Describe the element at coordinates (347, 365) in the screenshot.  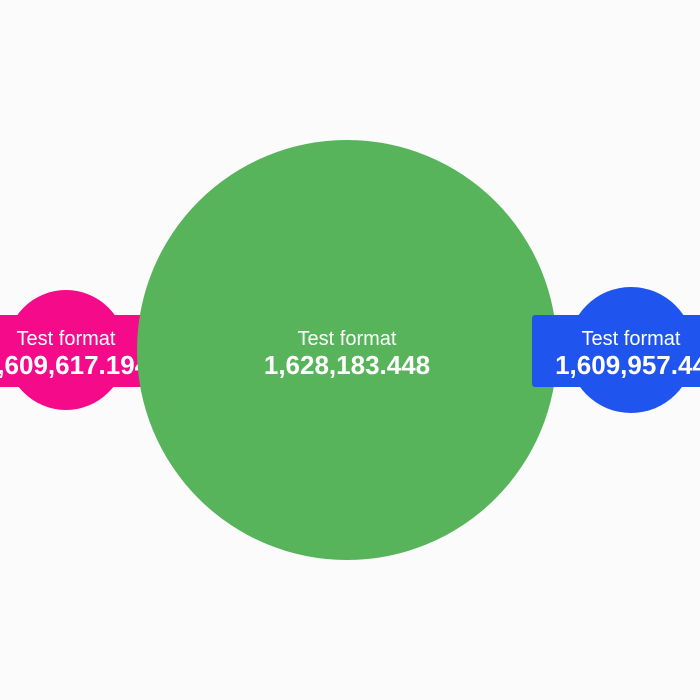
I see `bubble-center-value: 1,628,183.448` at that location.